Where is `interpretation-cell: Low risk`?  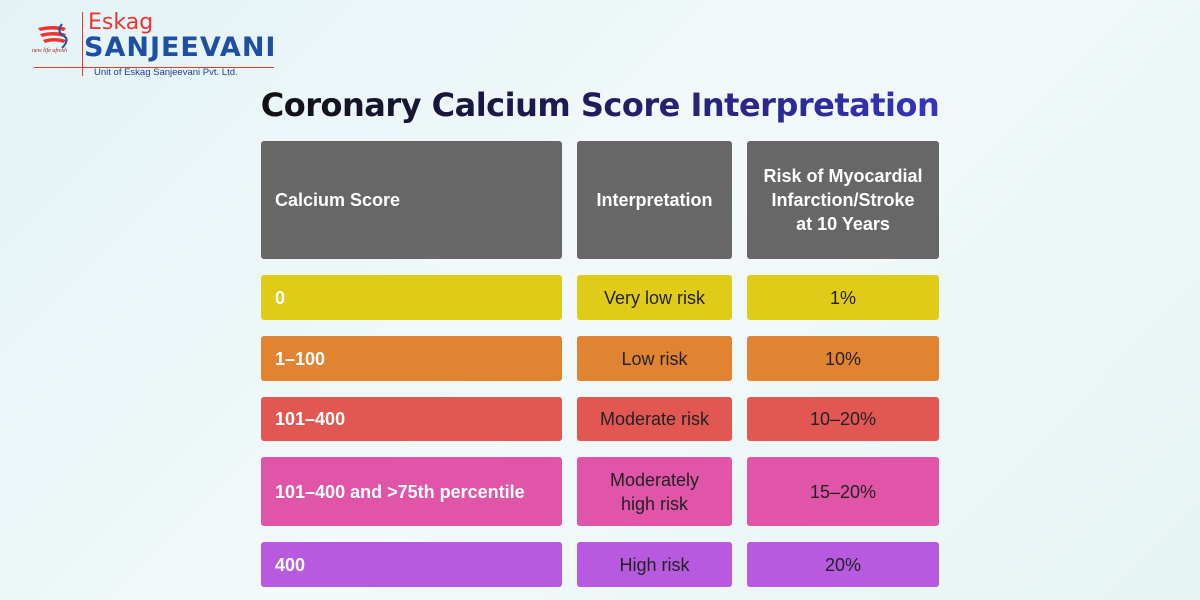
interpretation-cell: Low risk is located at coordinates (654, 358).